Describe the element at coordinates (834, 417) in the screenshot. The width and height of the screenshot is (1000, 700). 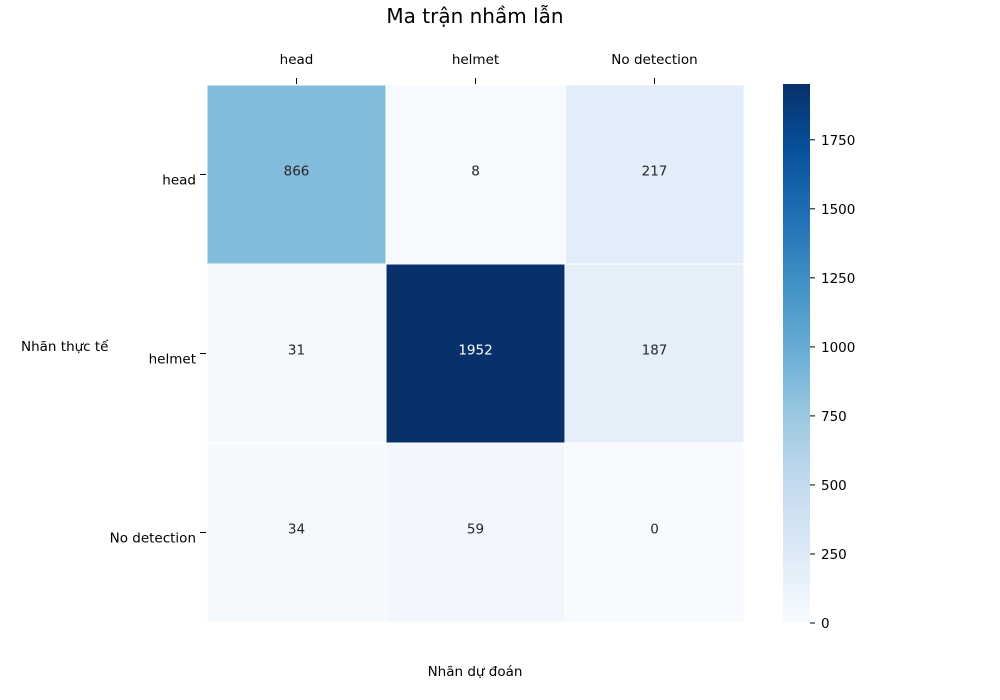
I see `colorbar-tick-label: 750` at that location.